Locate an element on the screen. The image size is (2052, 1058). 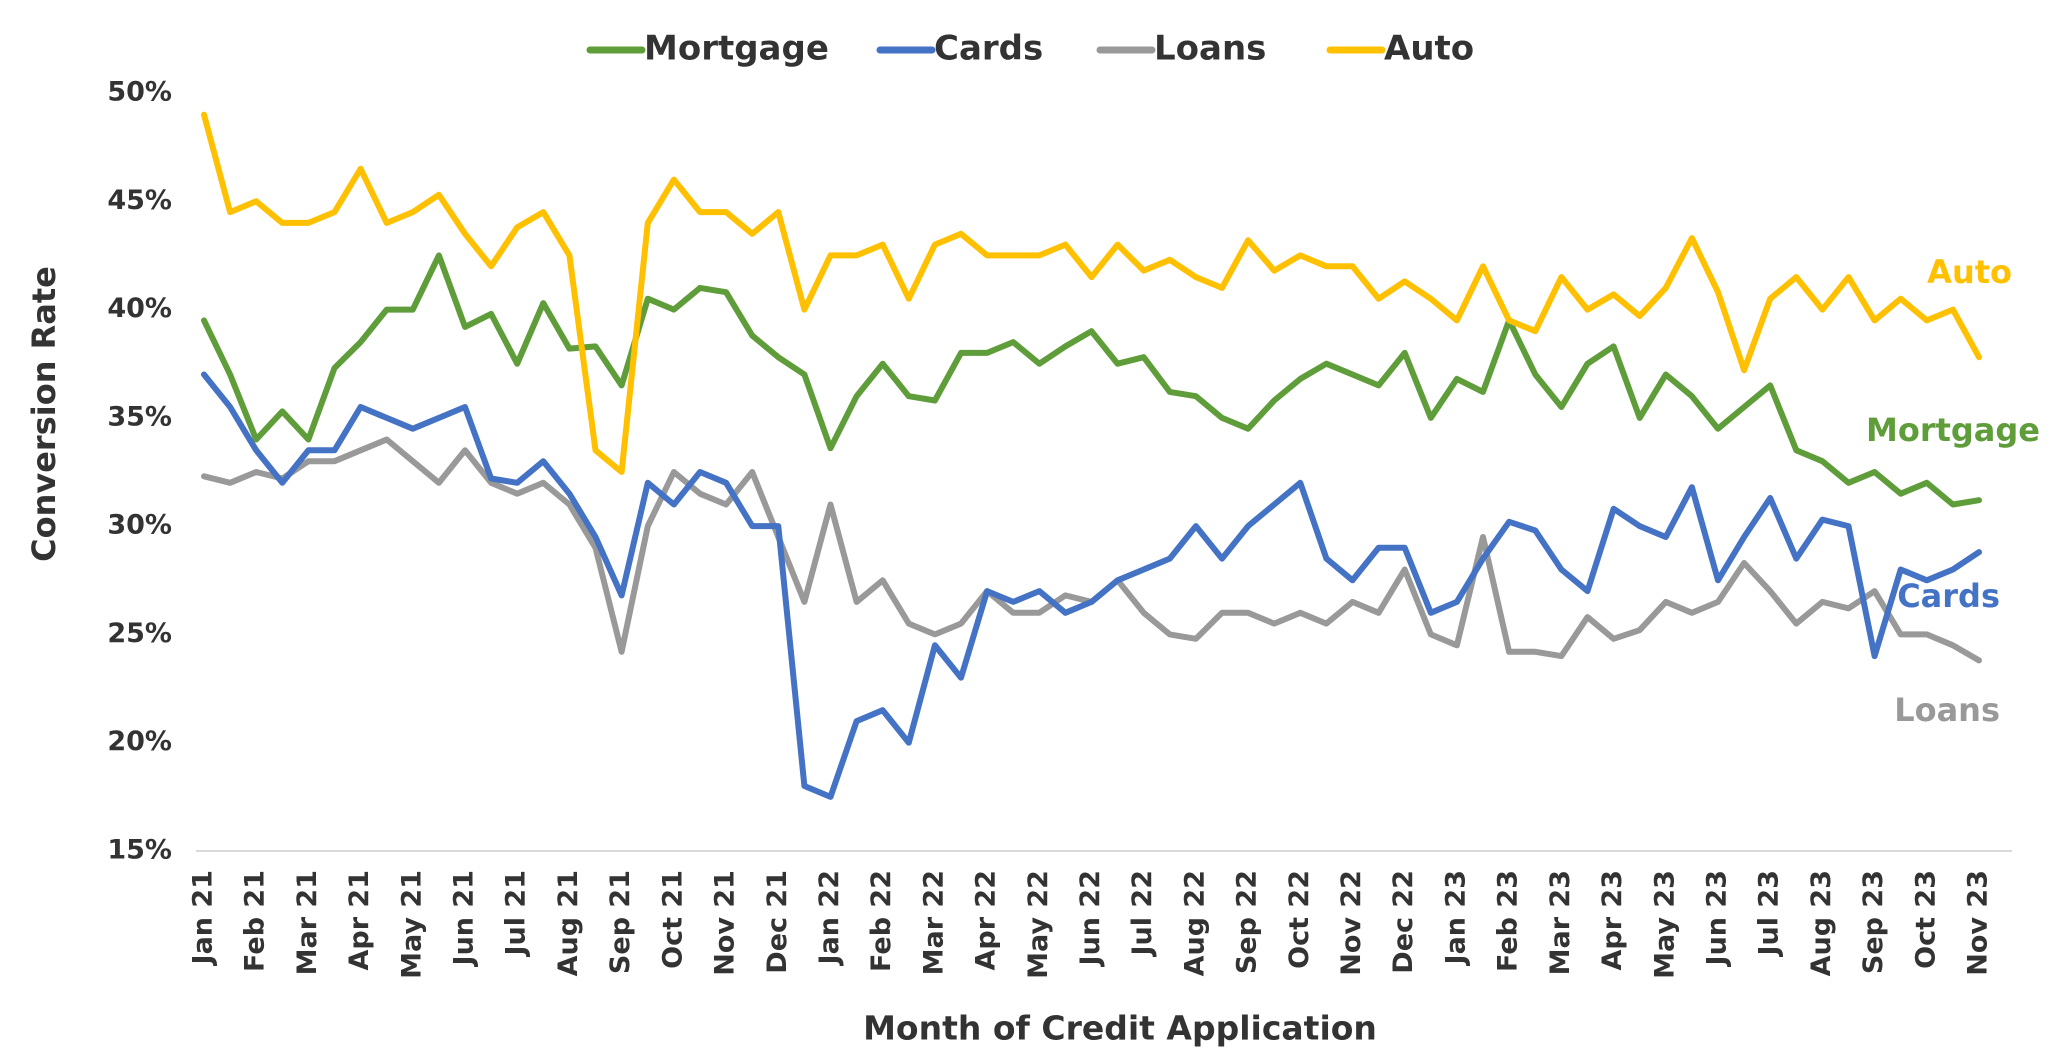
series-end-label: Loans is located at coordinates (1947, 710).